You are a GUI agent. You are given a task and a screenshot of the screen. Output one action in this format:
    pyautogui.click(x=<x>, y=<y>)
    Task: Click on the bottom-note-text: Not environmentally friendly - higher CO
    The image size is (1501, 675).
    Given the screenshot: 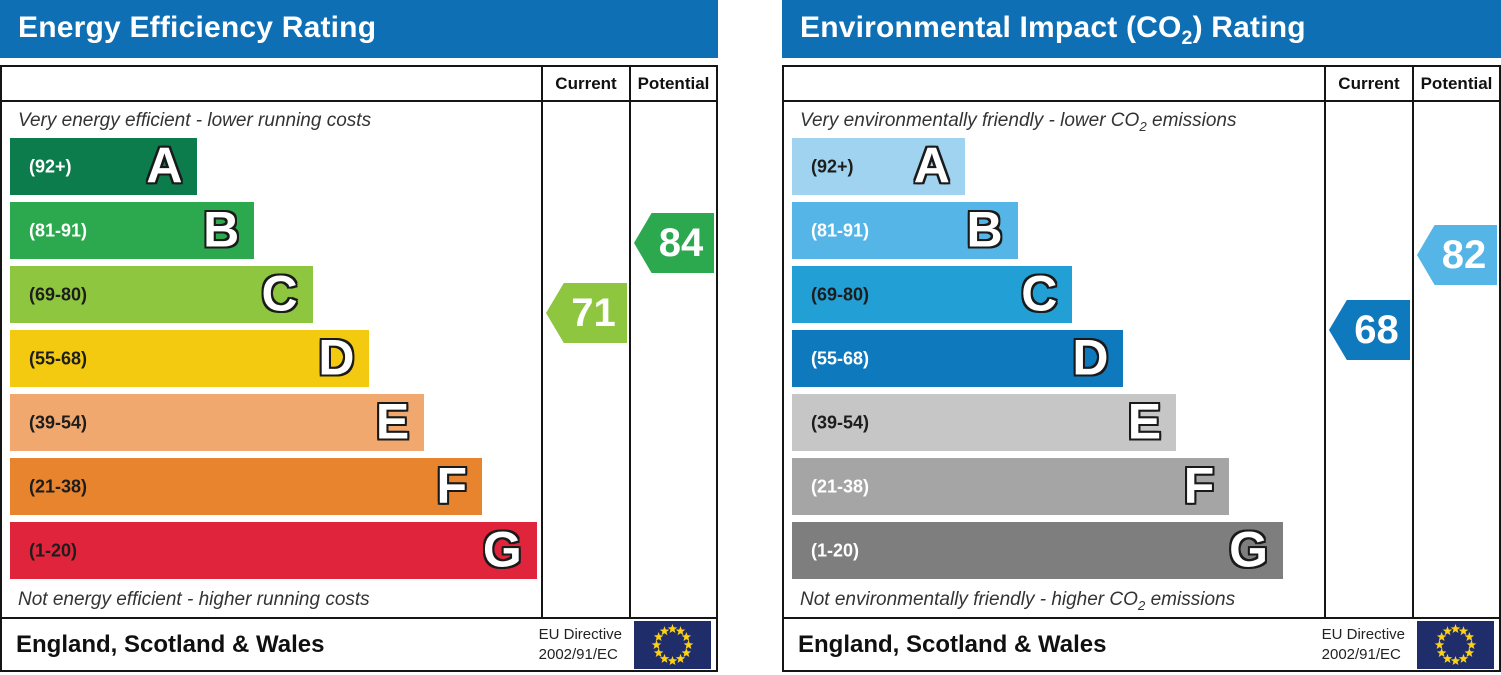 What is the action you would take?
    pyautogui.click(x=969, y=599)
    